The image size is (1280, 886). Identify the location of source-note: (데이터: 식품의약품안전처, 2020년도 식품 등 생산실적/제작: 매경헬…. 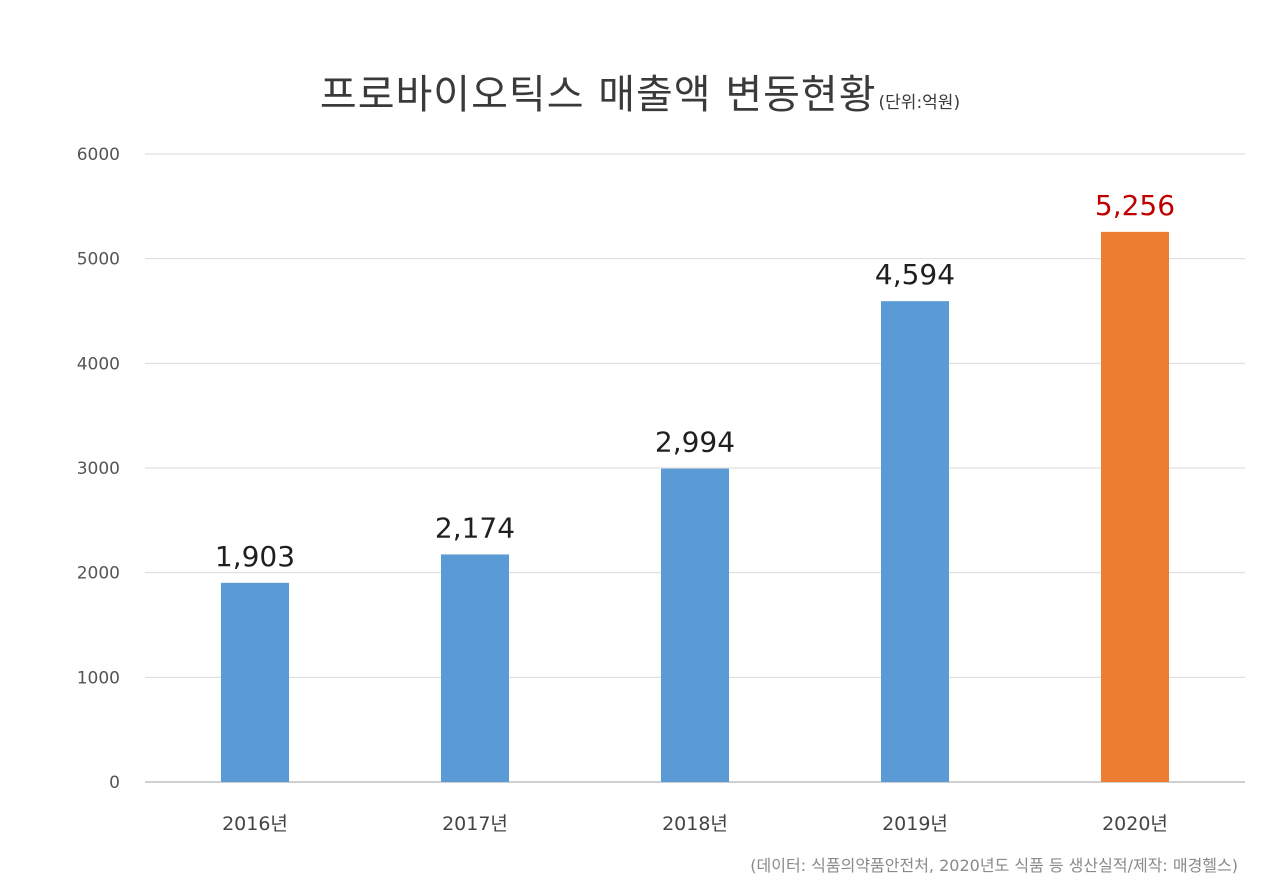
(994, 865).